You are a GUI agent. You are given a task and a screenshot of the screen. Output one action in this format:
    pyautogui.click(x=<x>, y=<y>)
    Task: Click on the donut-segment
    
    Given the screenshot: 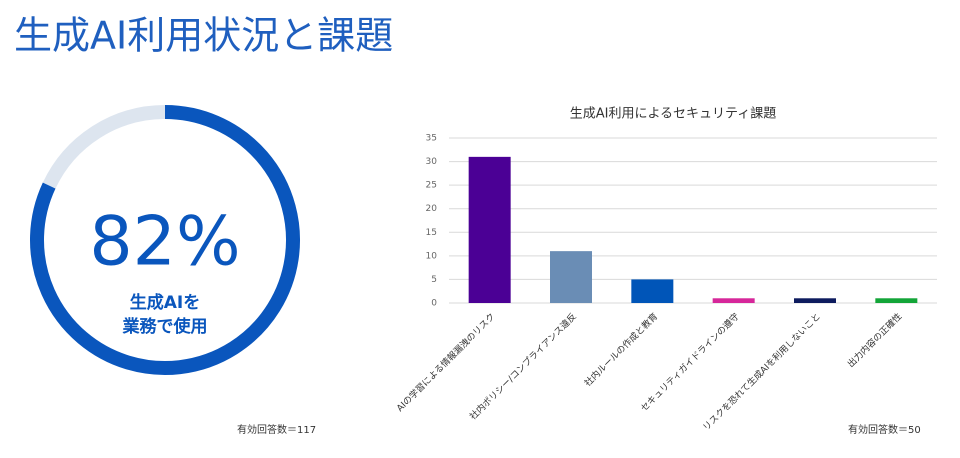 What is the action you would take?
    pyautogui.click(x=104, y=147)
    